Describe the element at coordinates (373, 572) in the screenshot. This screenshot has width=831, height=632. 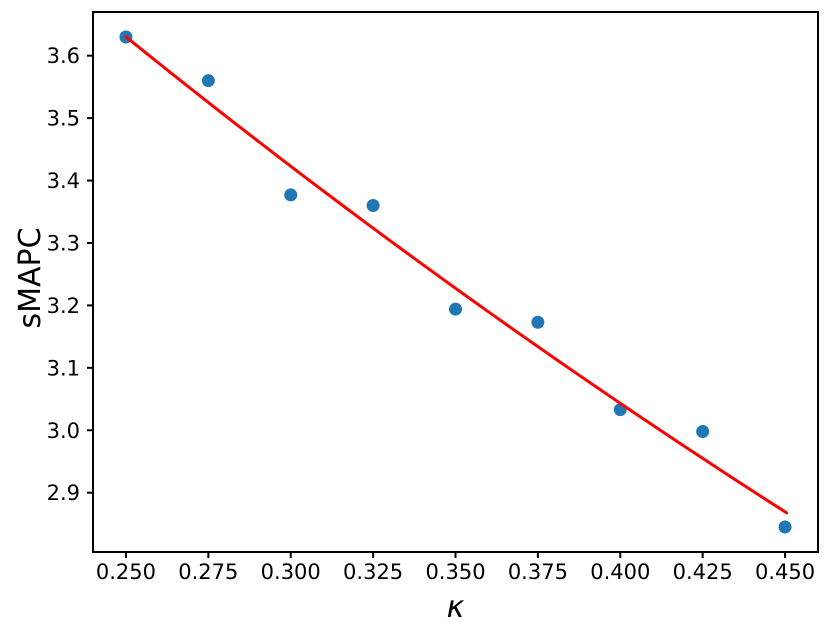
I see `x-tick-label: 0.325` at that location.